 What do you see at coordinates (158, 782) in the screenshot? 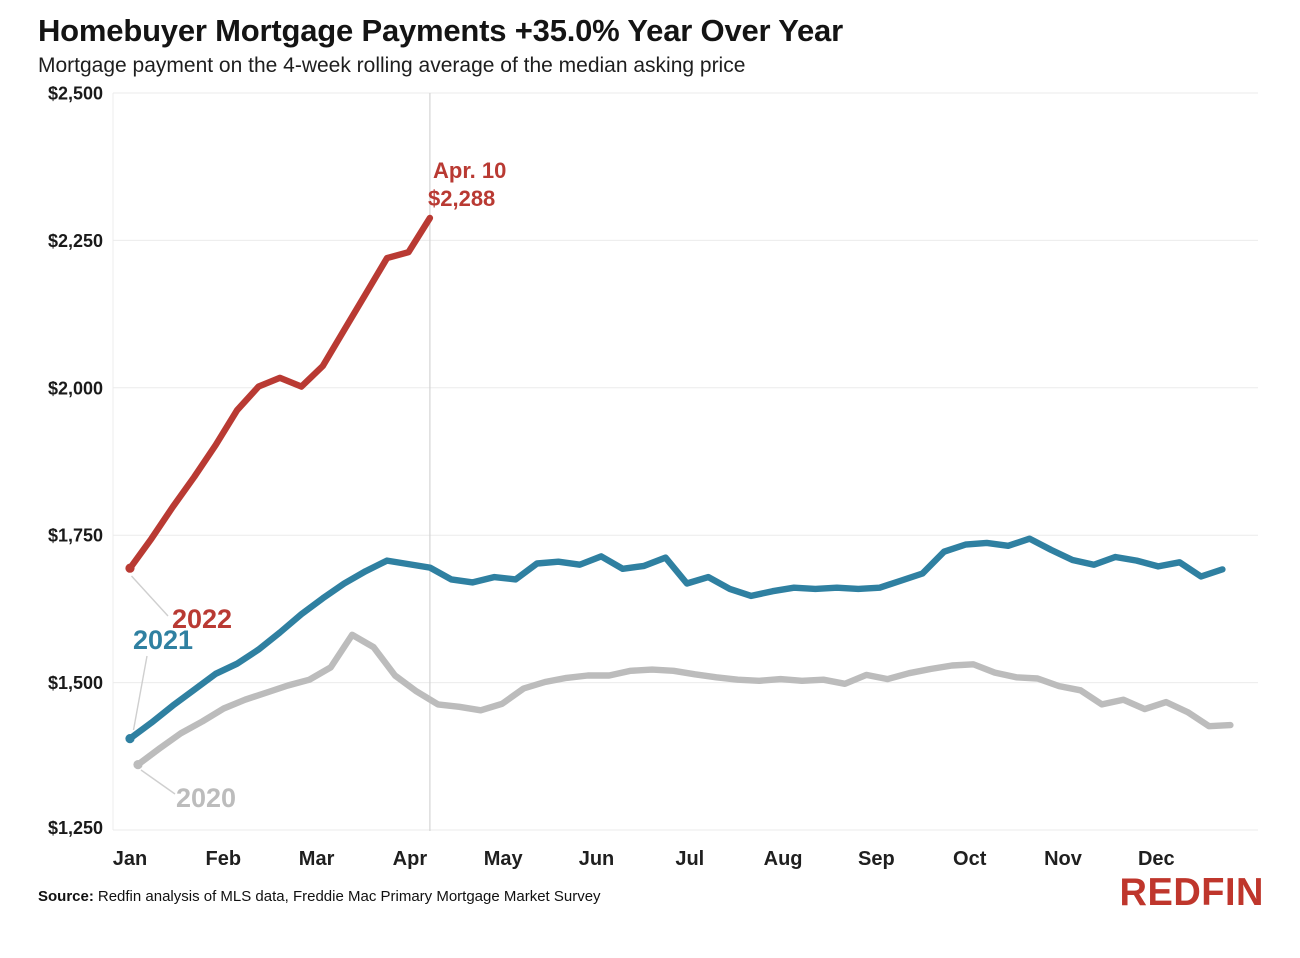
I see `leader-2020` at bounding box center [158, 782].